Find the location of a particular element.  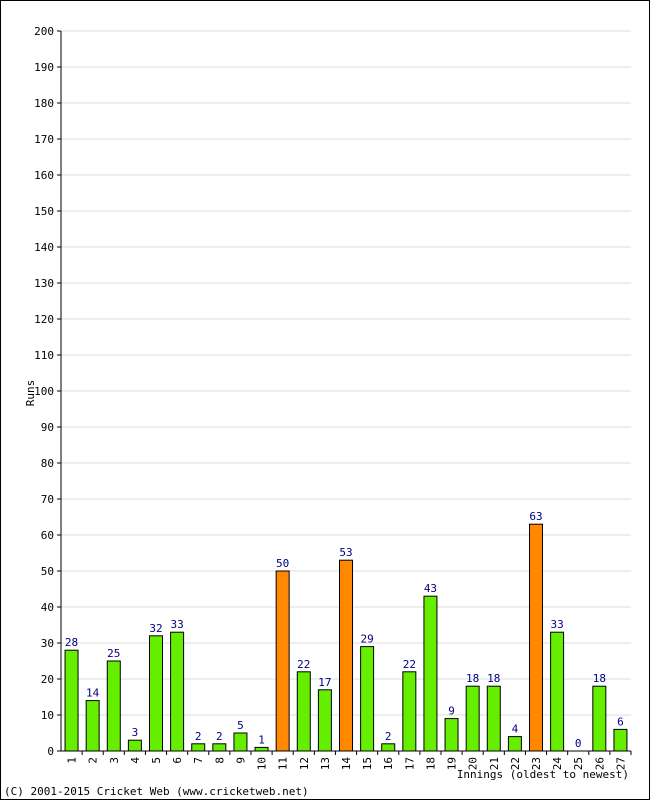

y-tick-label: 150 is located at coordinates (44, 211).